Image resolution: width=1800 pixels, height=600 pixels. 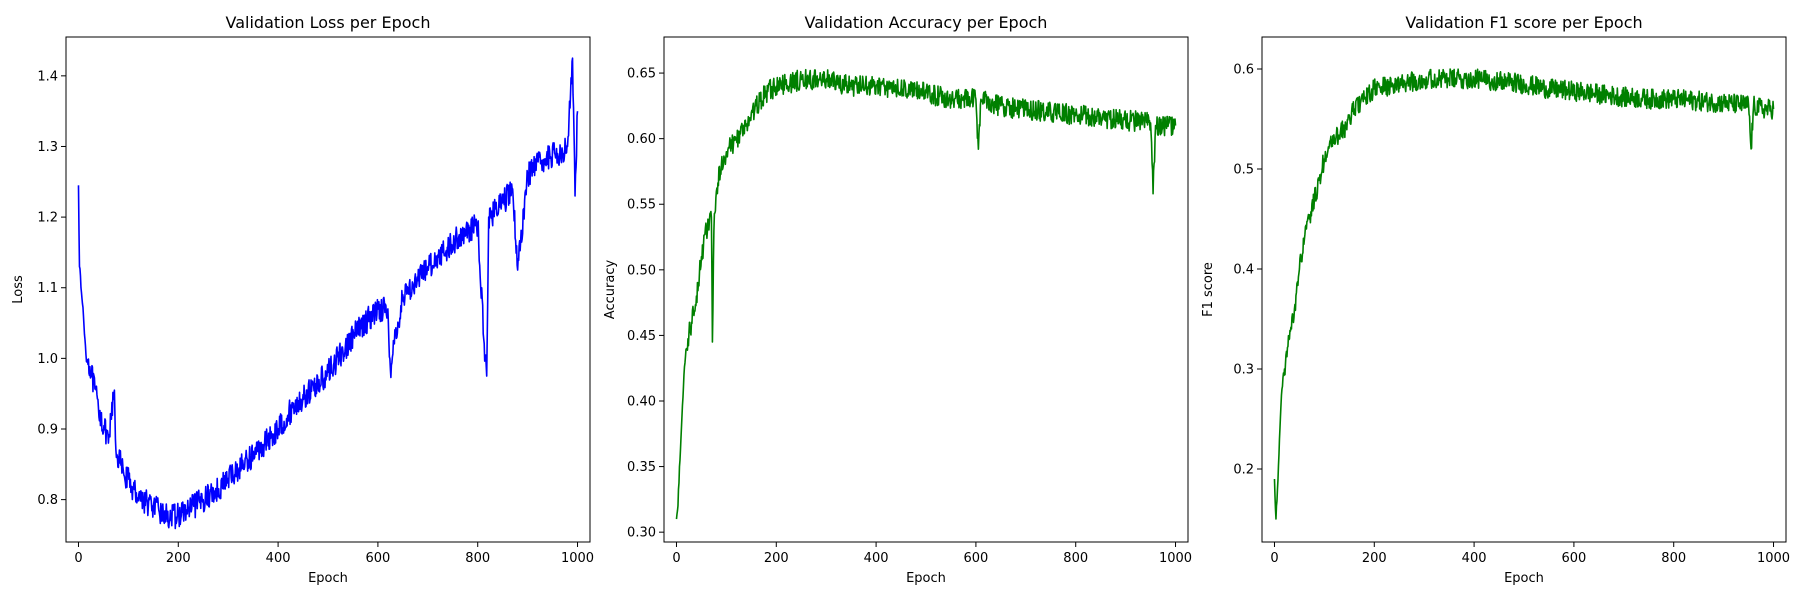 I want to click on y-tick-label: 1.1, so click(x=47, y=288).